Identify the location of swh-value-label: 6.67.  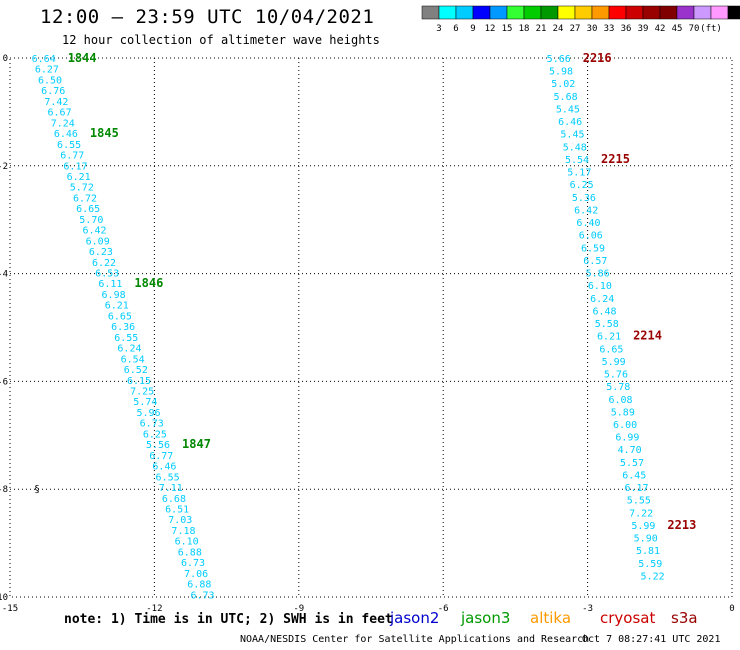
(60, 113).